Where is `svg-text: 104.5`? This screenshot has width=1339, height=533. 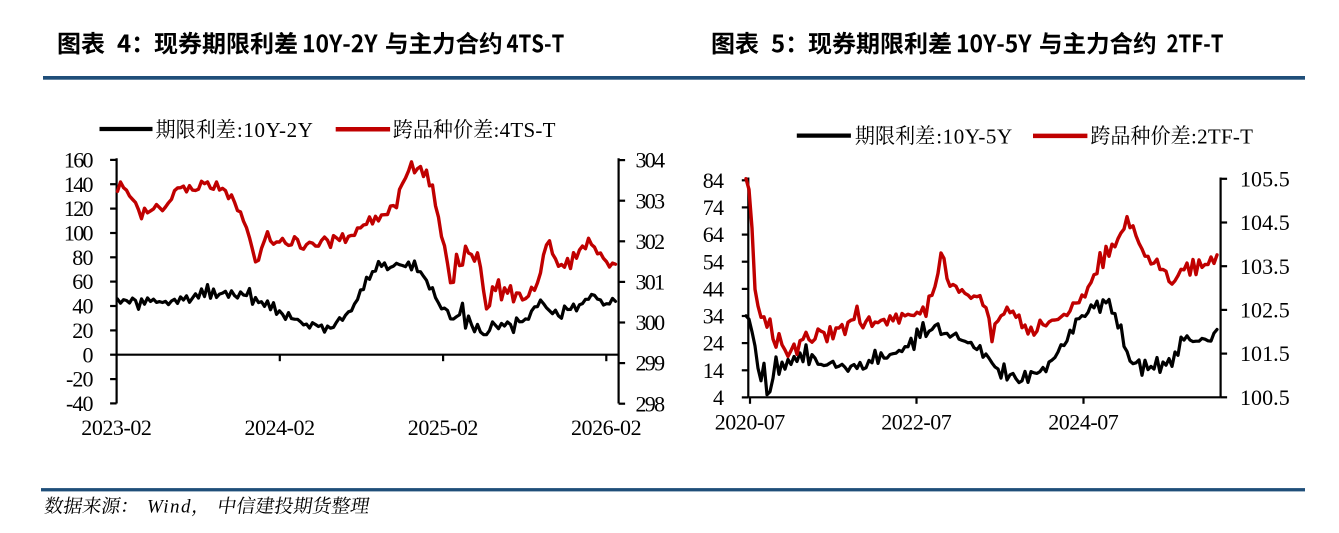
svg-text: 104.5 is located at coordinates (1265, 222).